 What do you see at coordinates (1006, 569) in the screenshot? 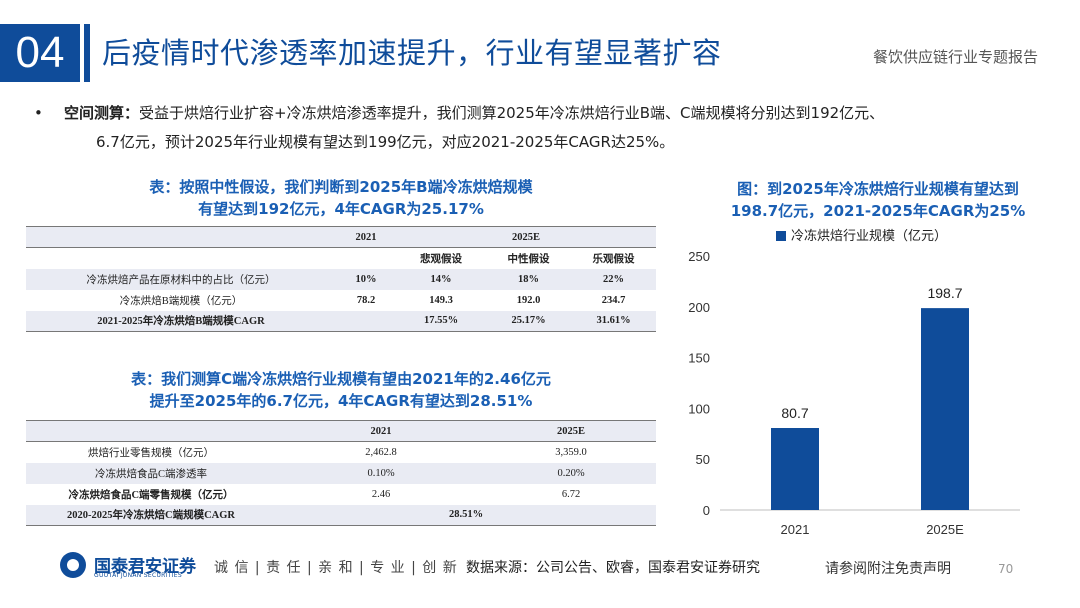
I see `page-number: 70` at bounding box center [1006, 569].